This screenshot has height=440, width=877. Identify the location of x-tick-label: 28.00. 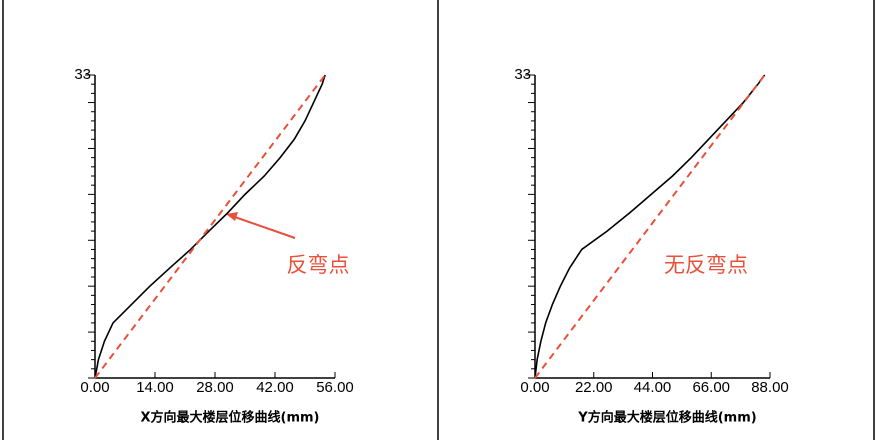
(215, 387).